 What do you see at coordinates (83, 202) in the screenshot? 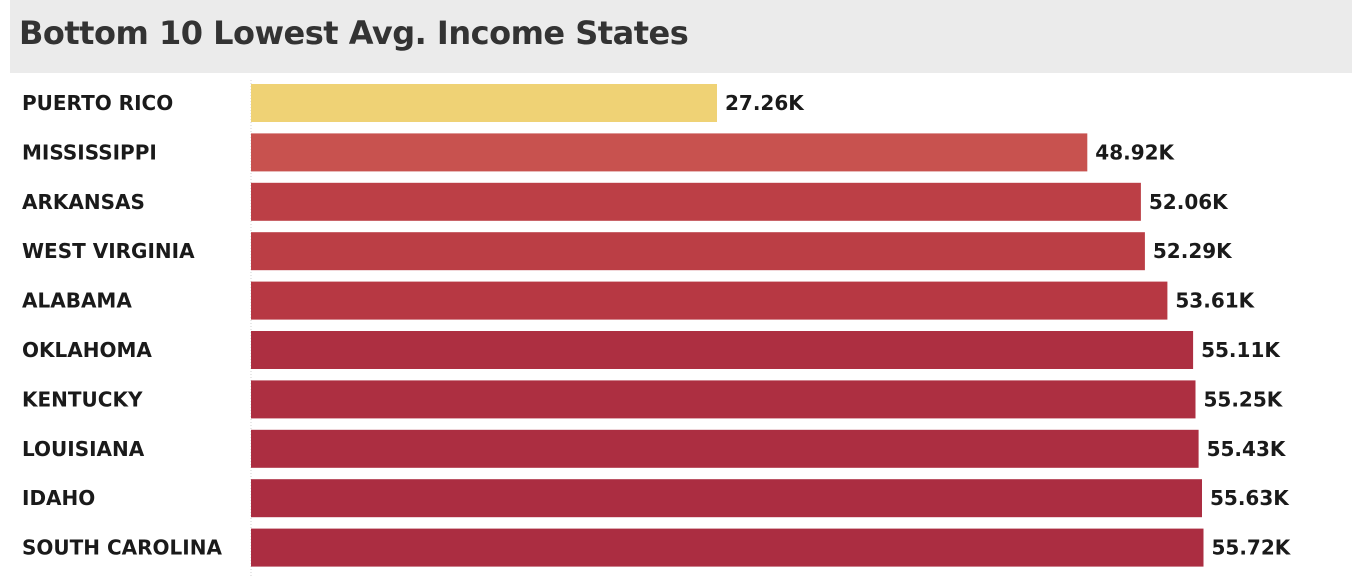
I see `category-label: ARKANSAS` at bounding box center [83, 202].